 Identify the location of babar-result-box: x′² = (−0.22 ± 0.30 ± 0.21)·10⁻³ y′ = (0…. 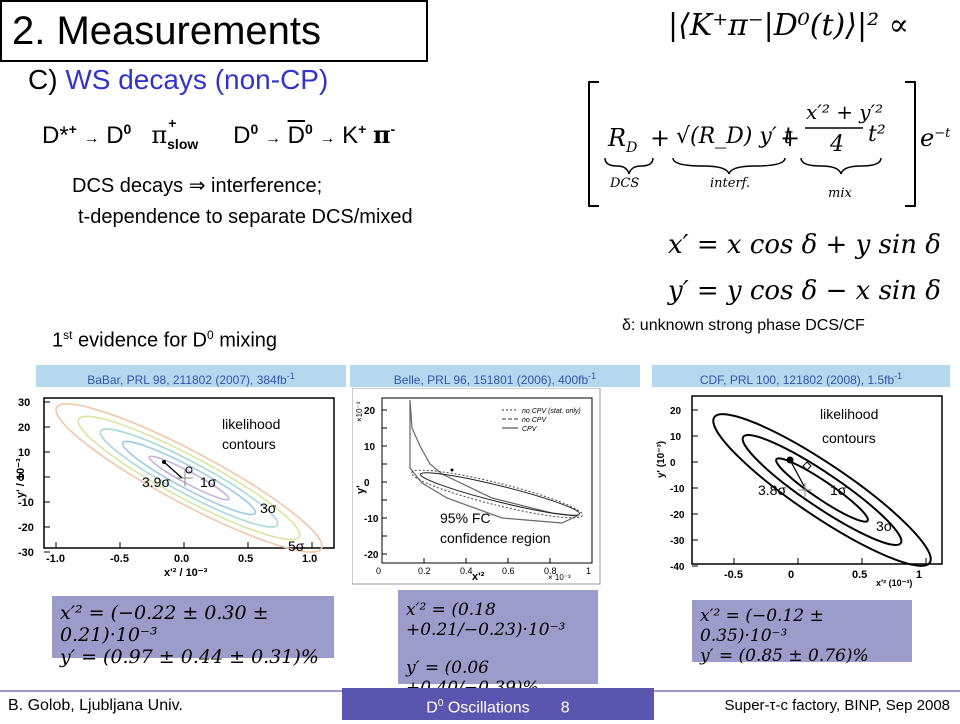
(193, 632).